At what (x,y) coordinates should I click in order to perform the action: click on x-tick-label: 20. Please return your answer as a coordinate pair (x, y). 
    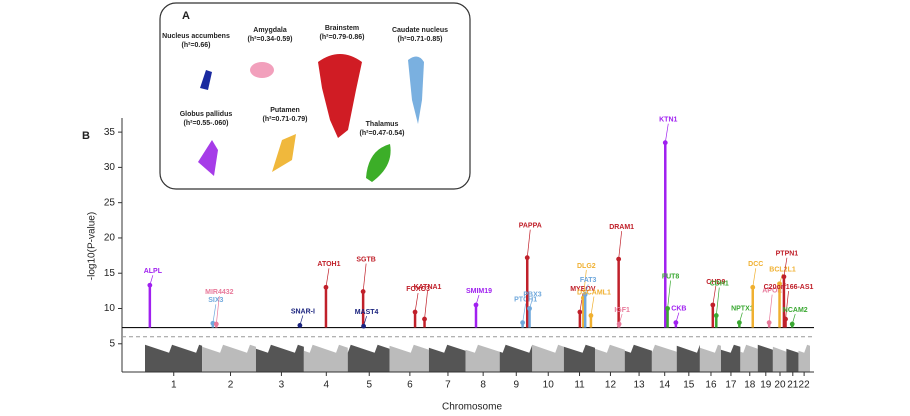
    Looking at the image, I should click on (780, 385).